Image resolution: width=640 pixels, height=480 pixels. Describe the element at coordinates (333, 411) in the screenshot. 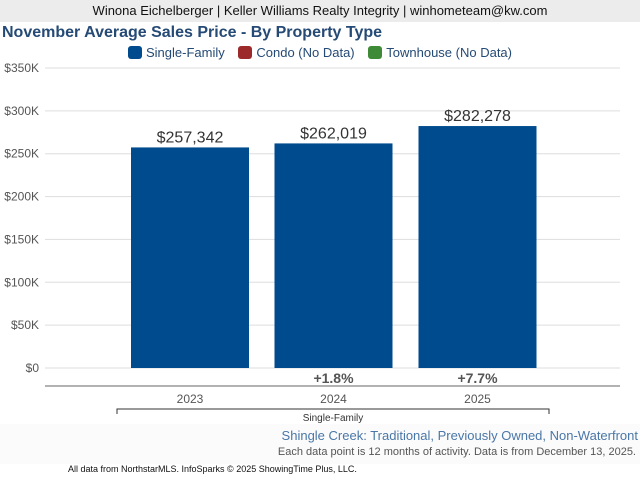

I see `group-bracket` at that location.